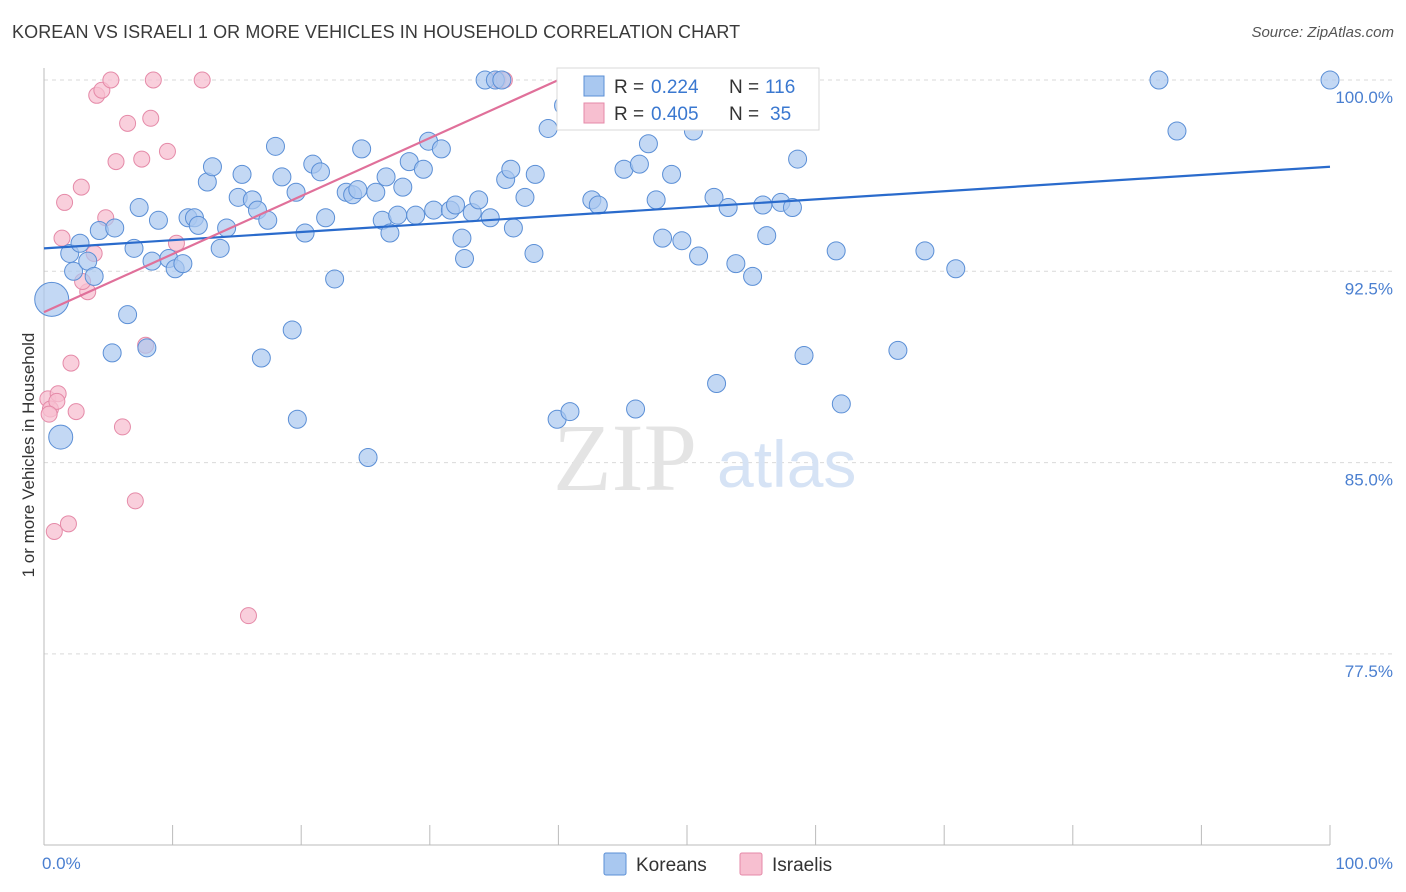 The height and width of the screenshot is (892, 1406). I want to click on koreans-legend-label: Koreans, so click(671, 865).